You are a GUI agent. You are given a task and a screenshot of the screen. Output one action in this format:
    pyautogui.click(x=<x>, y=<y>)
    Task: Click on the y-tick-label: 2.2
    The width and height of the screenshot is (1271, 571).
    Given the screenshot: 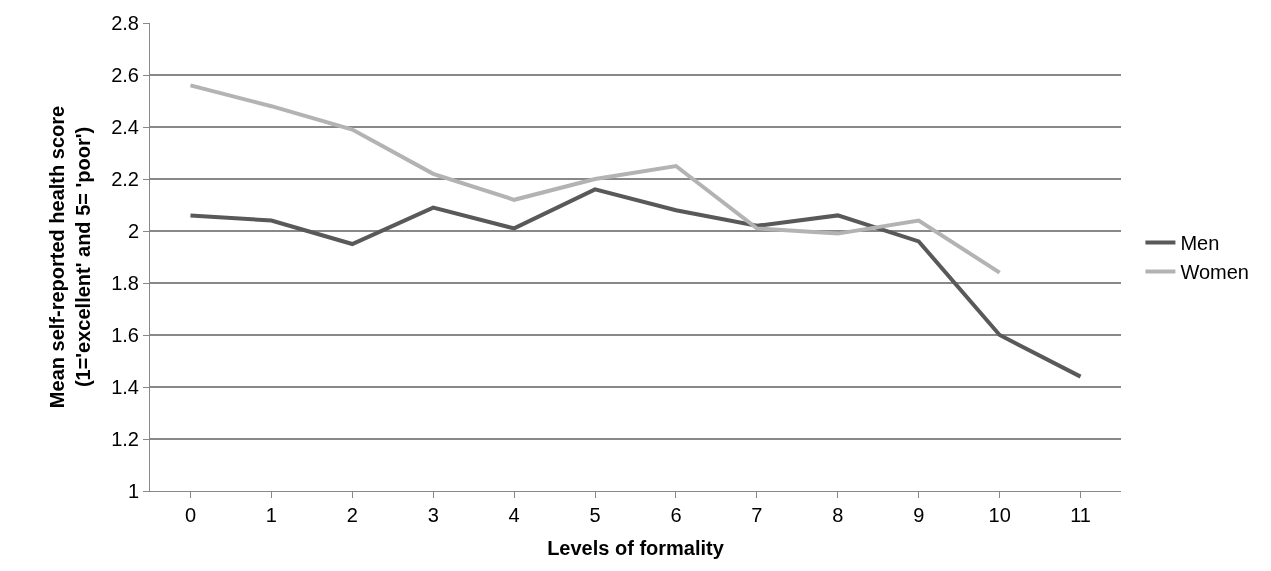 What is the action you would take?
    pyautogui.click(x=125, y=179)
    